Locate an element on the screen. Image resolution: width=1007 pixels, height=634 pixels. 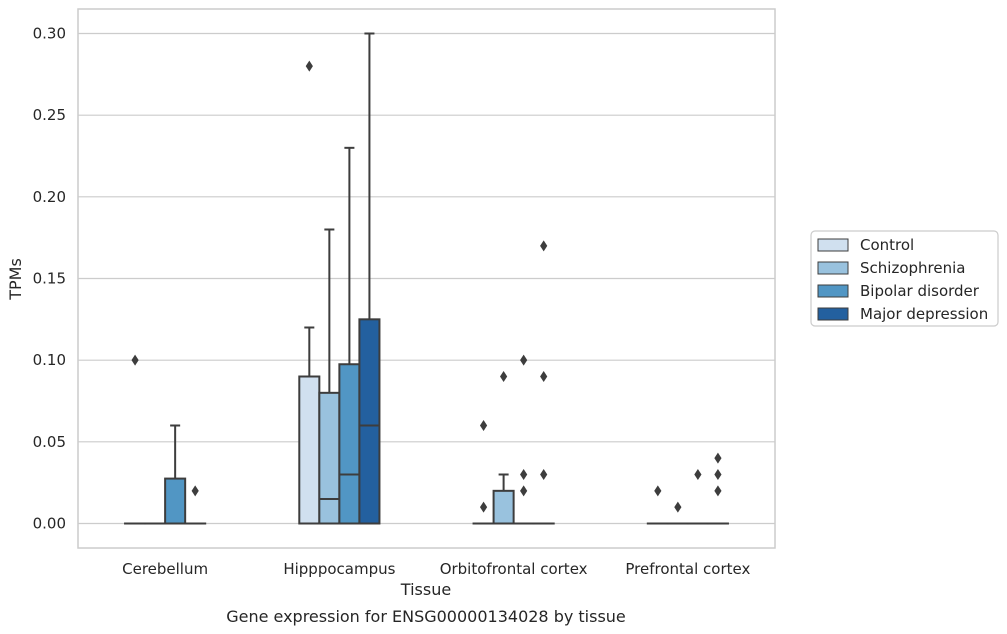
y-tick-label: 0.25 is located at coordinates (49, 115).